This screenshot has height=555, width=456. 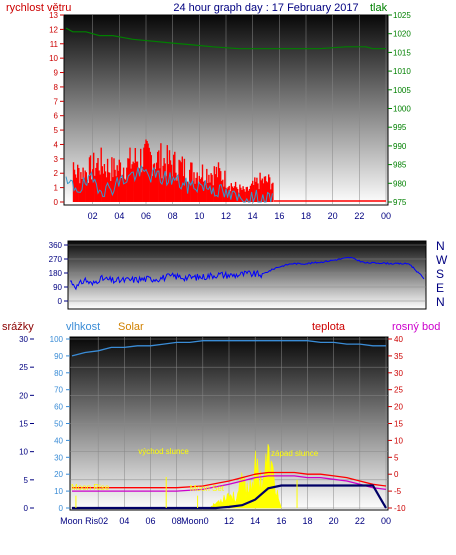 I want to click on y-tick-label: 10, so click(x=53, y=58).